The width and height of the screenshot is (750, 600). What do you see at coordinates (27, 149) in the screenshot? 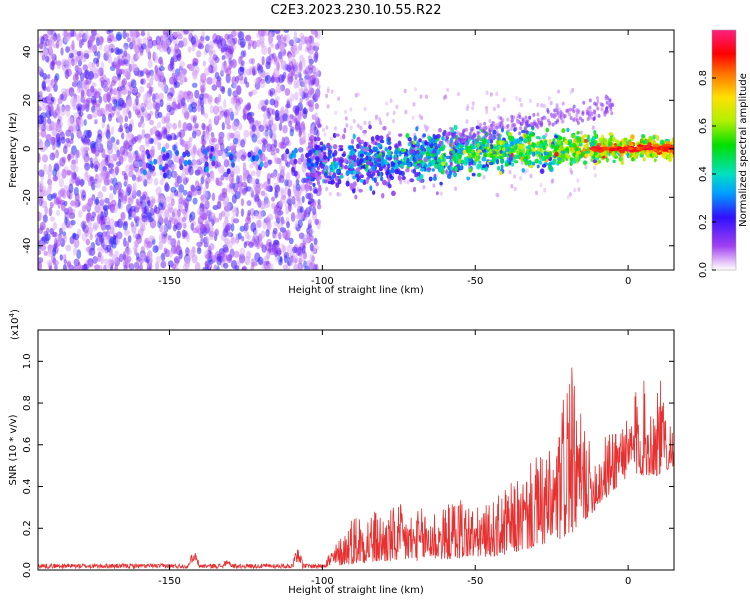
I see `spectrogram-ytick-label: 0` at bounding box center [27, 149].